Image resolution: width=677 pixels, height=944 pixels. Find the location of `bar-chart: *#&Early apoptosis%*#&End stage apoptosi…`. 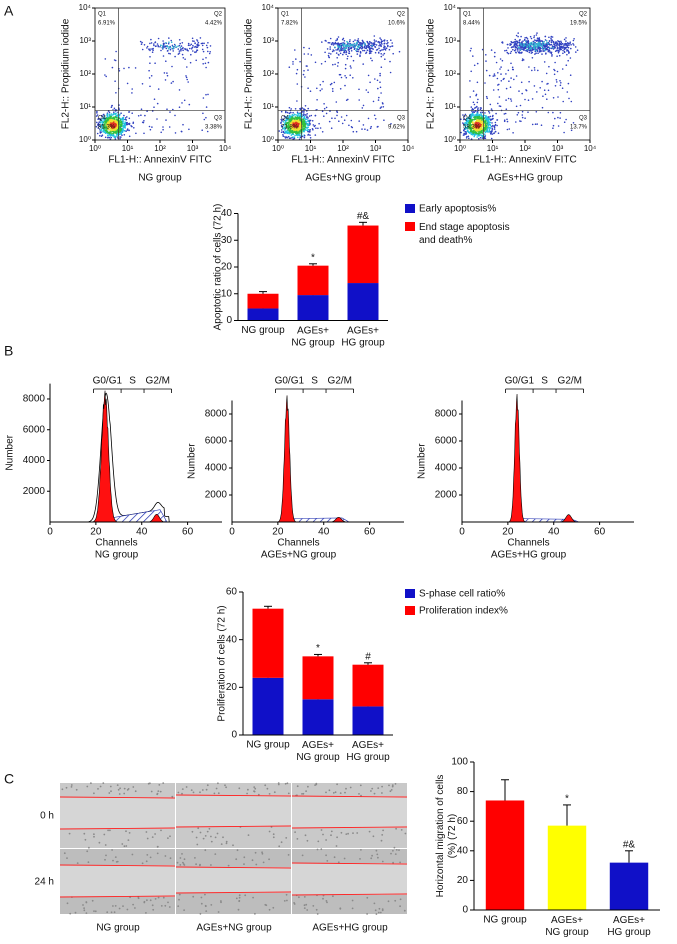

bar-chart: *#&Early apoptosis%*#&End stage apoptosi… is located at coordinates (361, 276).